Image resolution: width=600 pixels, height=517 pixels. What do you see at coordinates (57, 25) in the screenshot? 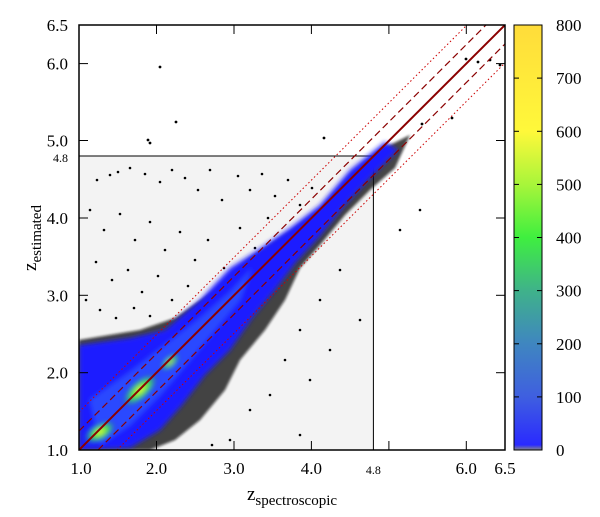
I see `y-tick-6.5: 6.5` at bounding box center [57, 25].